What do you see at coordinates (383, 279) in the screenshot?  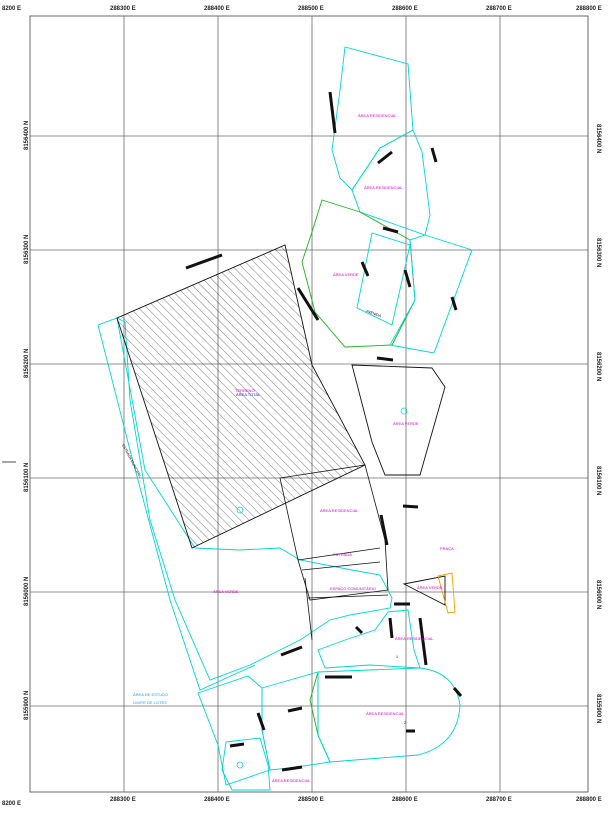 I see `parcel-inner` at bounding box center [383, 279].